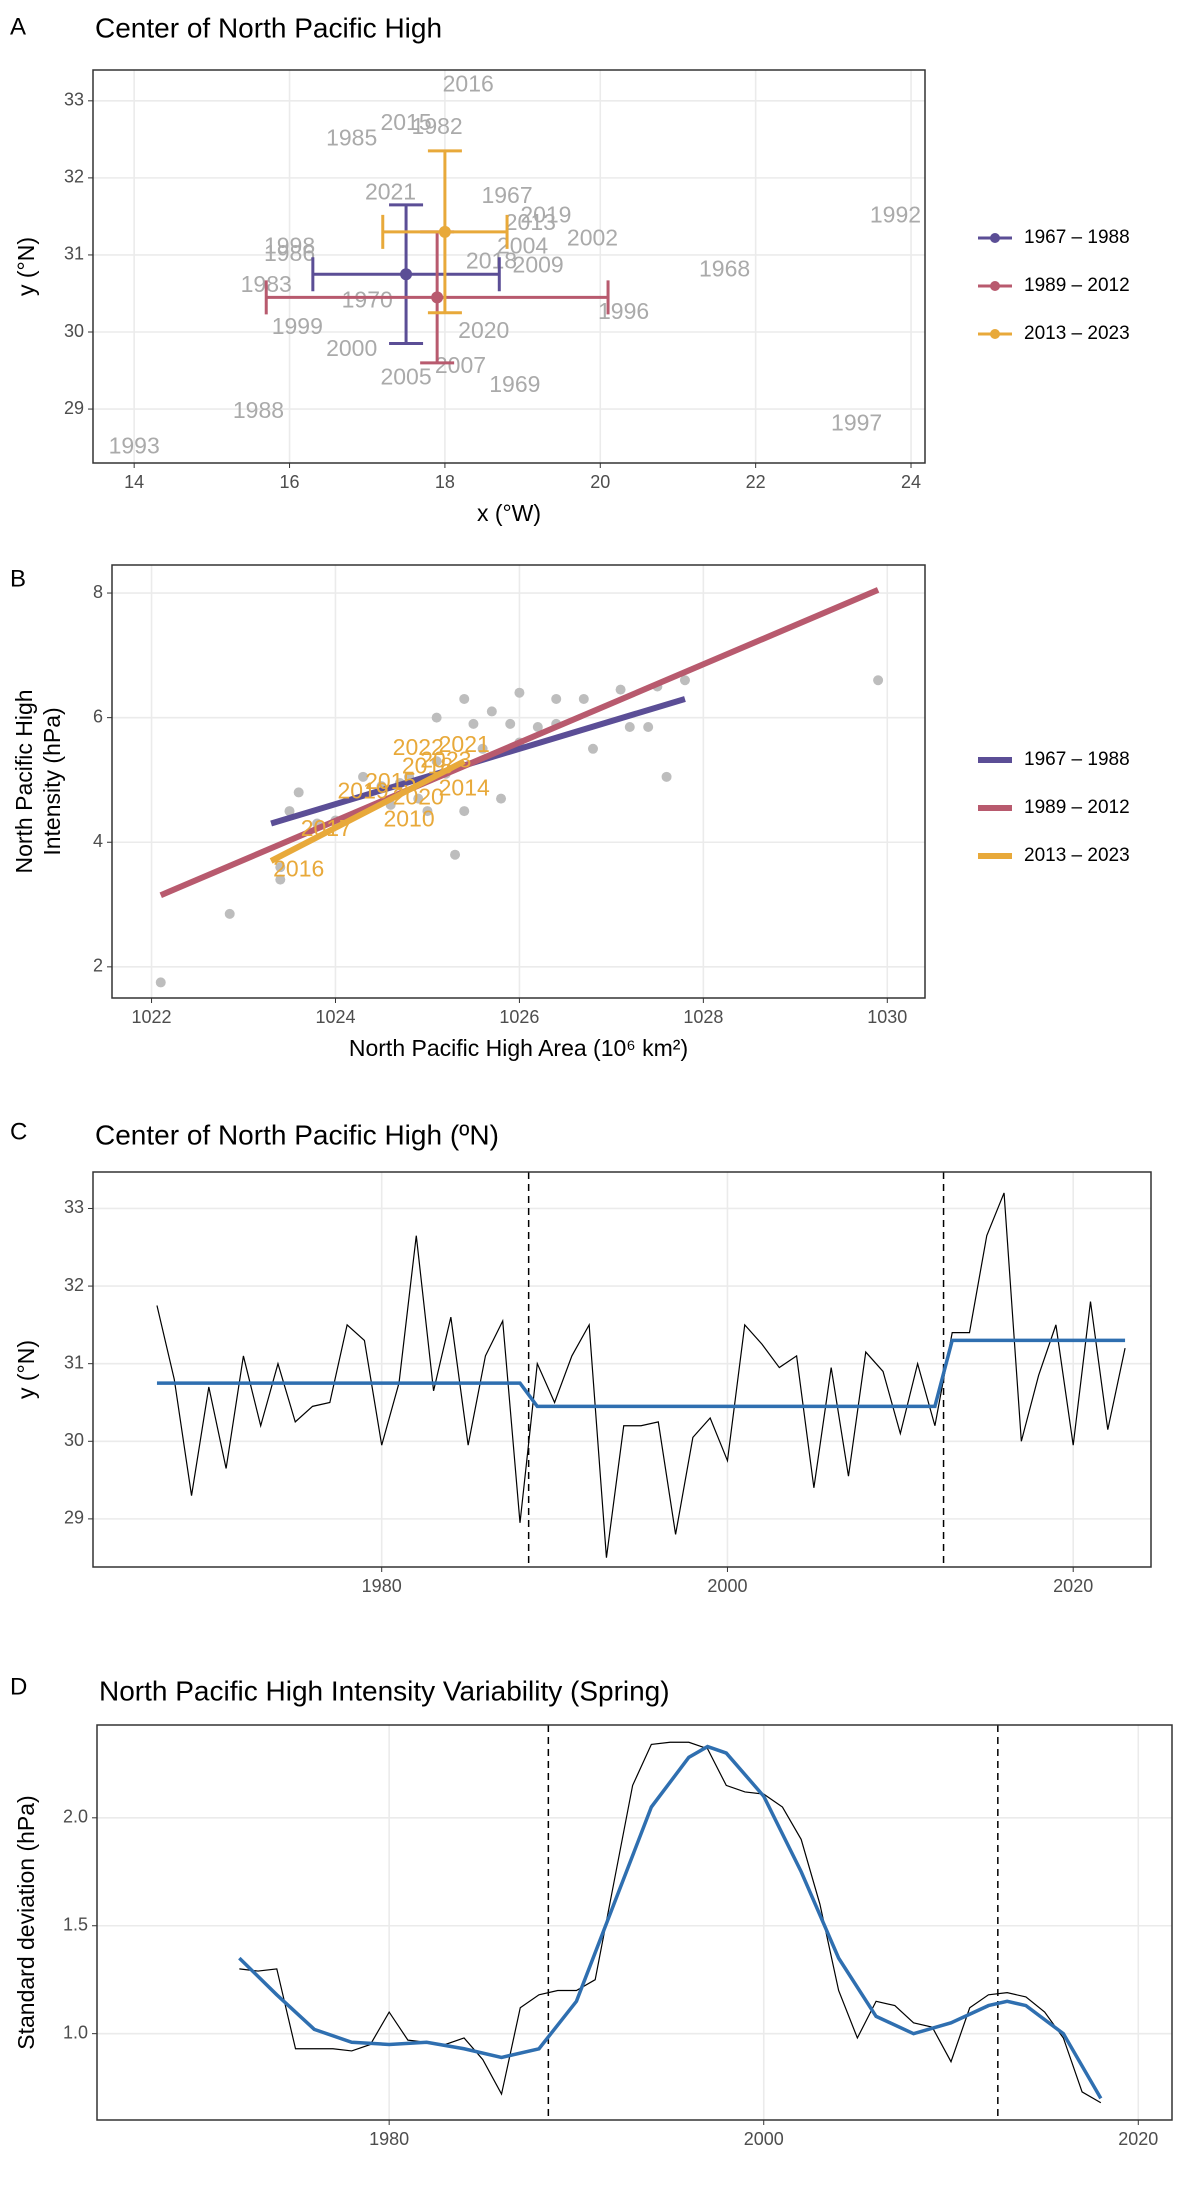 The image size is (1200, 2200). Describe the element at coordinates (464, 787) in the screenshot. I see `point-label: 2014` at that location.